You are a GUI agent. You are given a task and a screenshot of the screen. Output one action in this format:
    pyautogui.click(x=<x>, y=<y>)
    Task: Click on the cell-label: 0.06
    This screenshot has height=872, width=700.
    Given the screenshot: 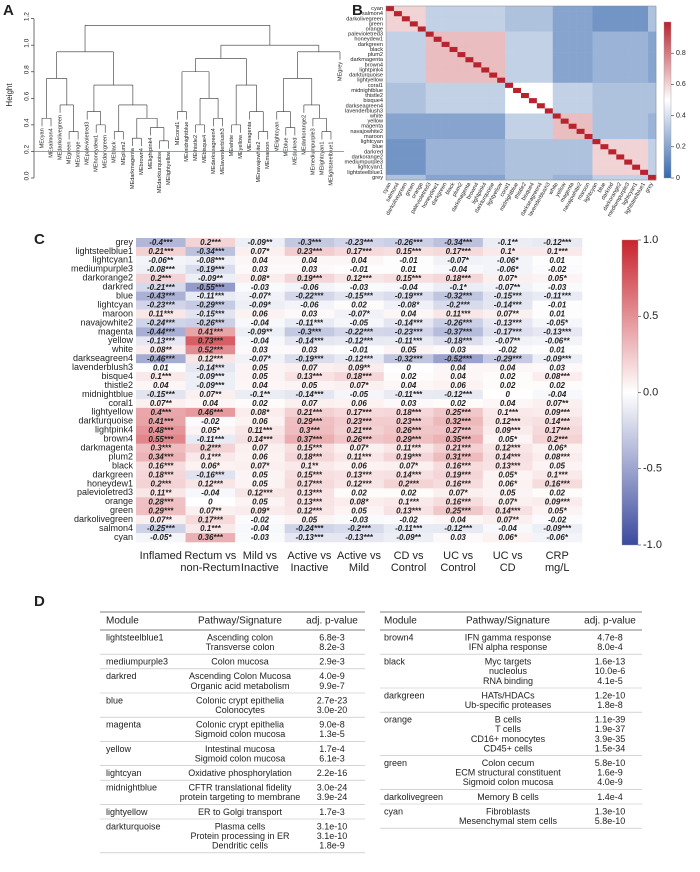 What is the action you would take?
    pyautogui.click(x=260, y=314)
    